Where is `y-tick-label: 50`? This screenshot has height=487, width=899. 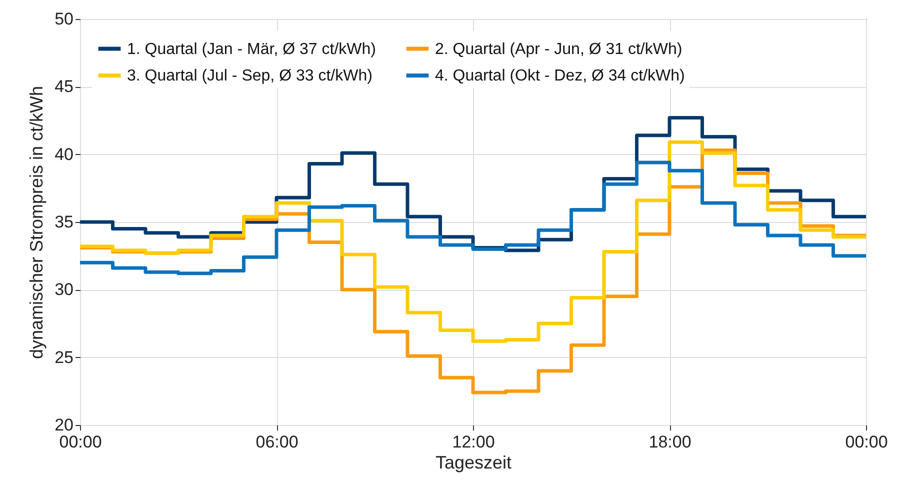
y-tick-label: 50 is located at coordinates (64, 19).